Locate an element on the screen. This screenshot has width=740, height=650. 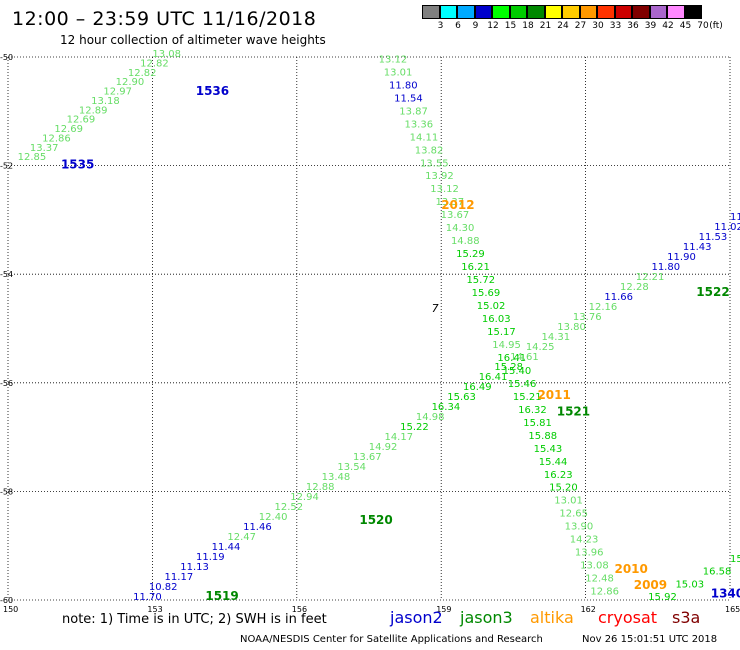
swh-value-label: 14.92 is located at coordinates (383, 447).